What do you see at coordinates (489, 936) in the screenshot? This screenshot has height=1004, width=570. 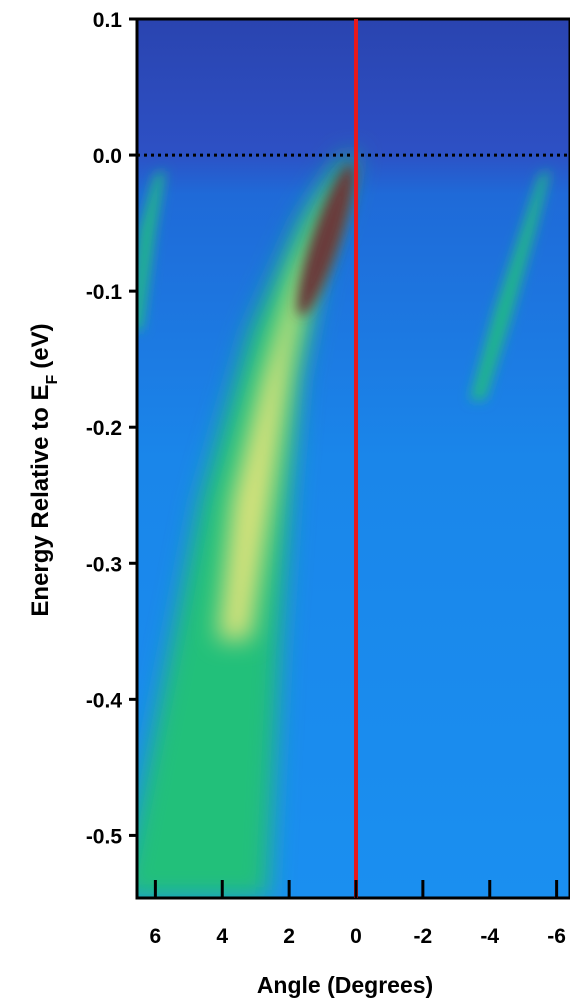 I see `x-tick-label: -4` at bounding box center [489, 936].